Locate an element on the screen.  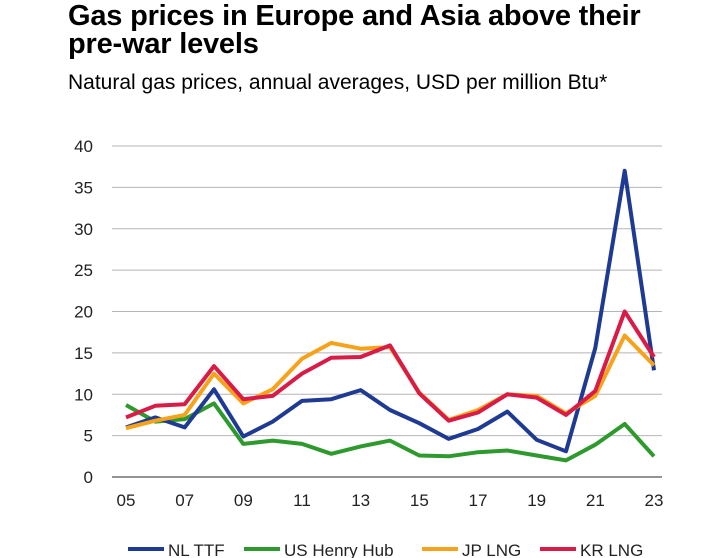
y-tick-label: 35 is located at coordinates (83, 187).